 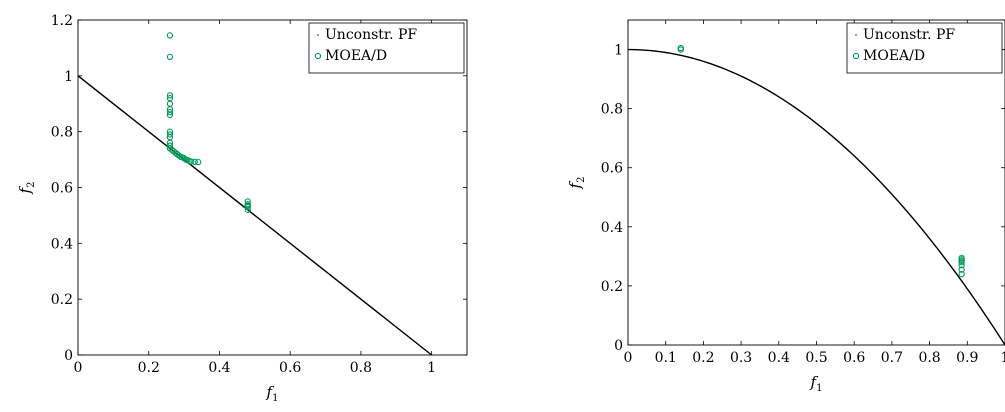 What do you see at coordinates (62, 21) in the screenshot?
I see `y-tick-label: 1.2` at bounding box center [62, 21].